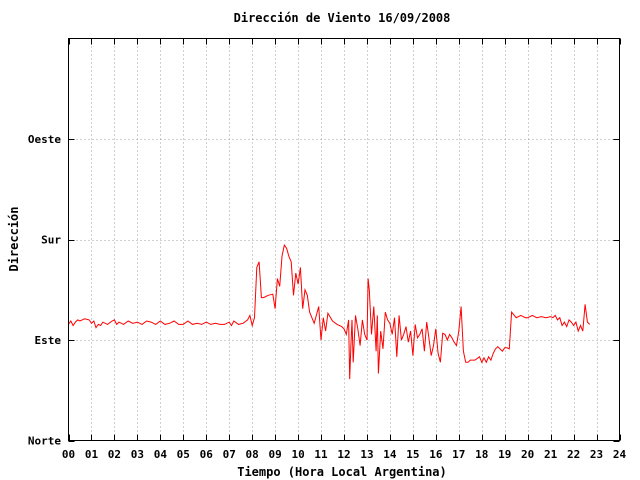  I want to click on x-tick-label: 00, so click(68, 454).